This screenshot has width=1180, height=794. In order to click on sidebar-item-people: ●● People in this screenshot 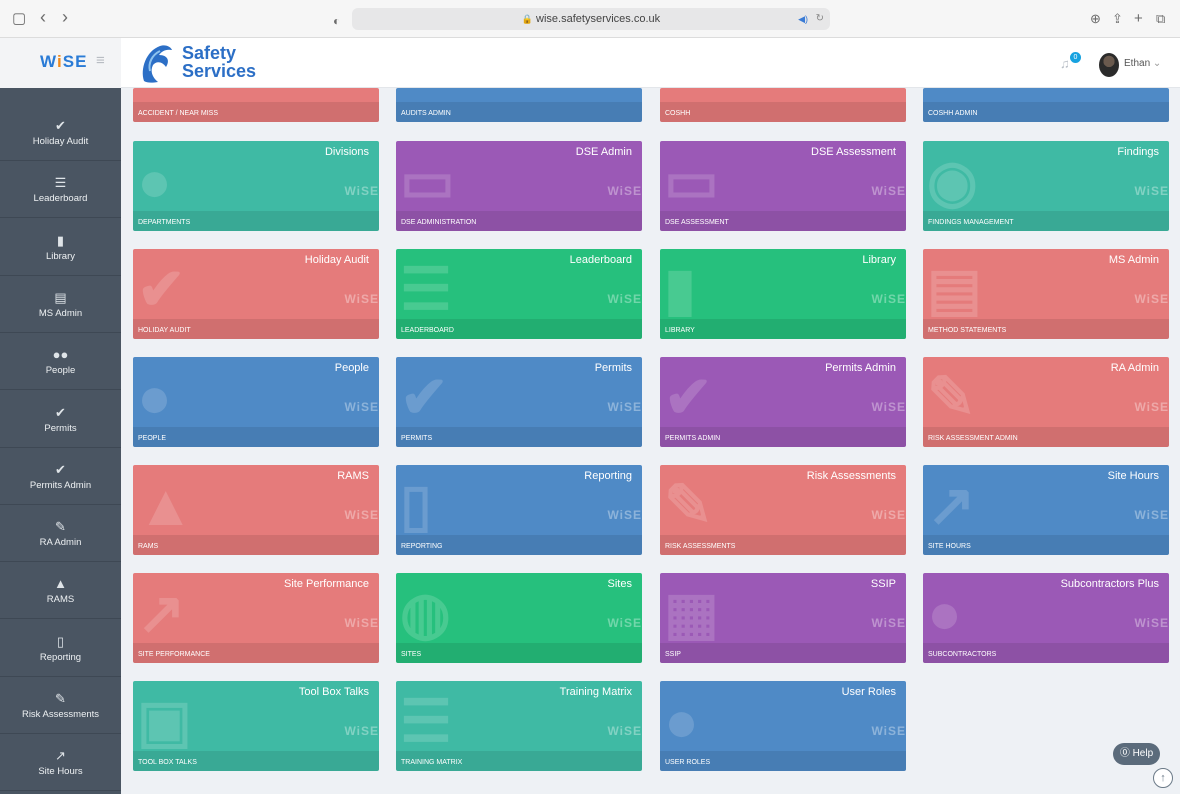, I will do `click(60, 362)`.